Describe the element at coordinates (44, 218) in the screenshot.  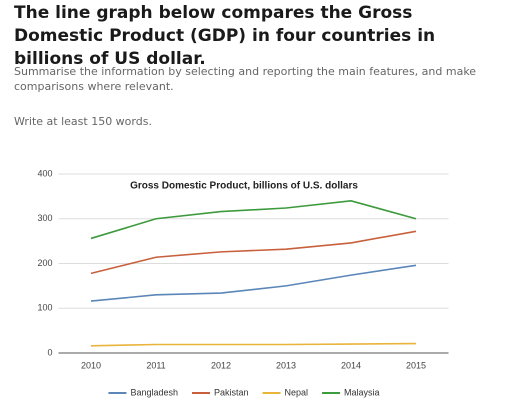
I see `y-tick-label: 300` at that location.